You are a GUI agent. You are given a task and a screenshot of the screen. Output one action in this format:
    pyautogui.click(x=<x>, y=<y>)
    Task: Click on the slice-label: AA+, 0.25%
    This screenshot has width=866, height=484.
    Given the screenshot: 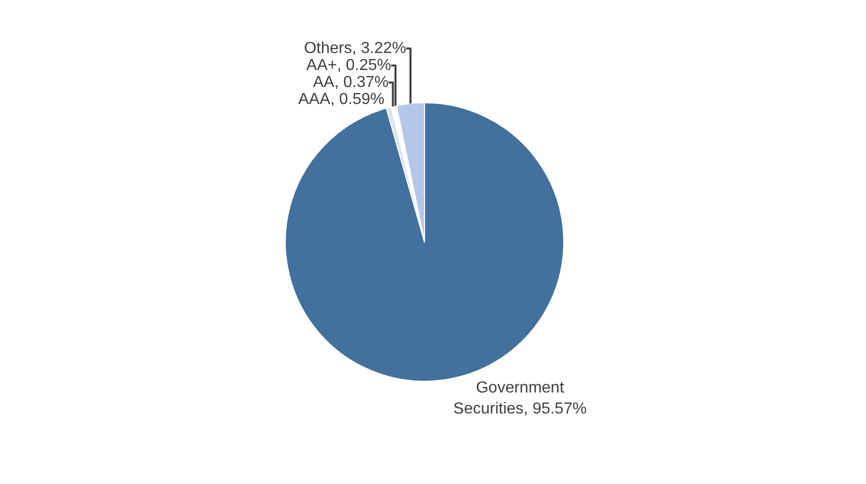 What is the action you would take?
    pyautogui.click(x=349, y=65)
    